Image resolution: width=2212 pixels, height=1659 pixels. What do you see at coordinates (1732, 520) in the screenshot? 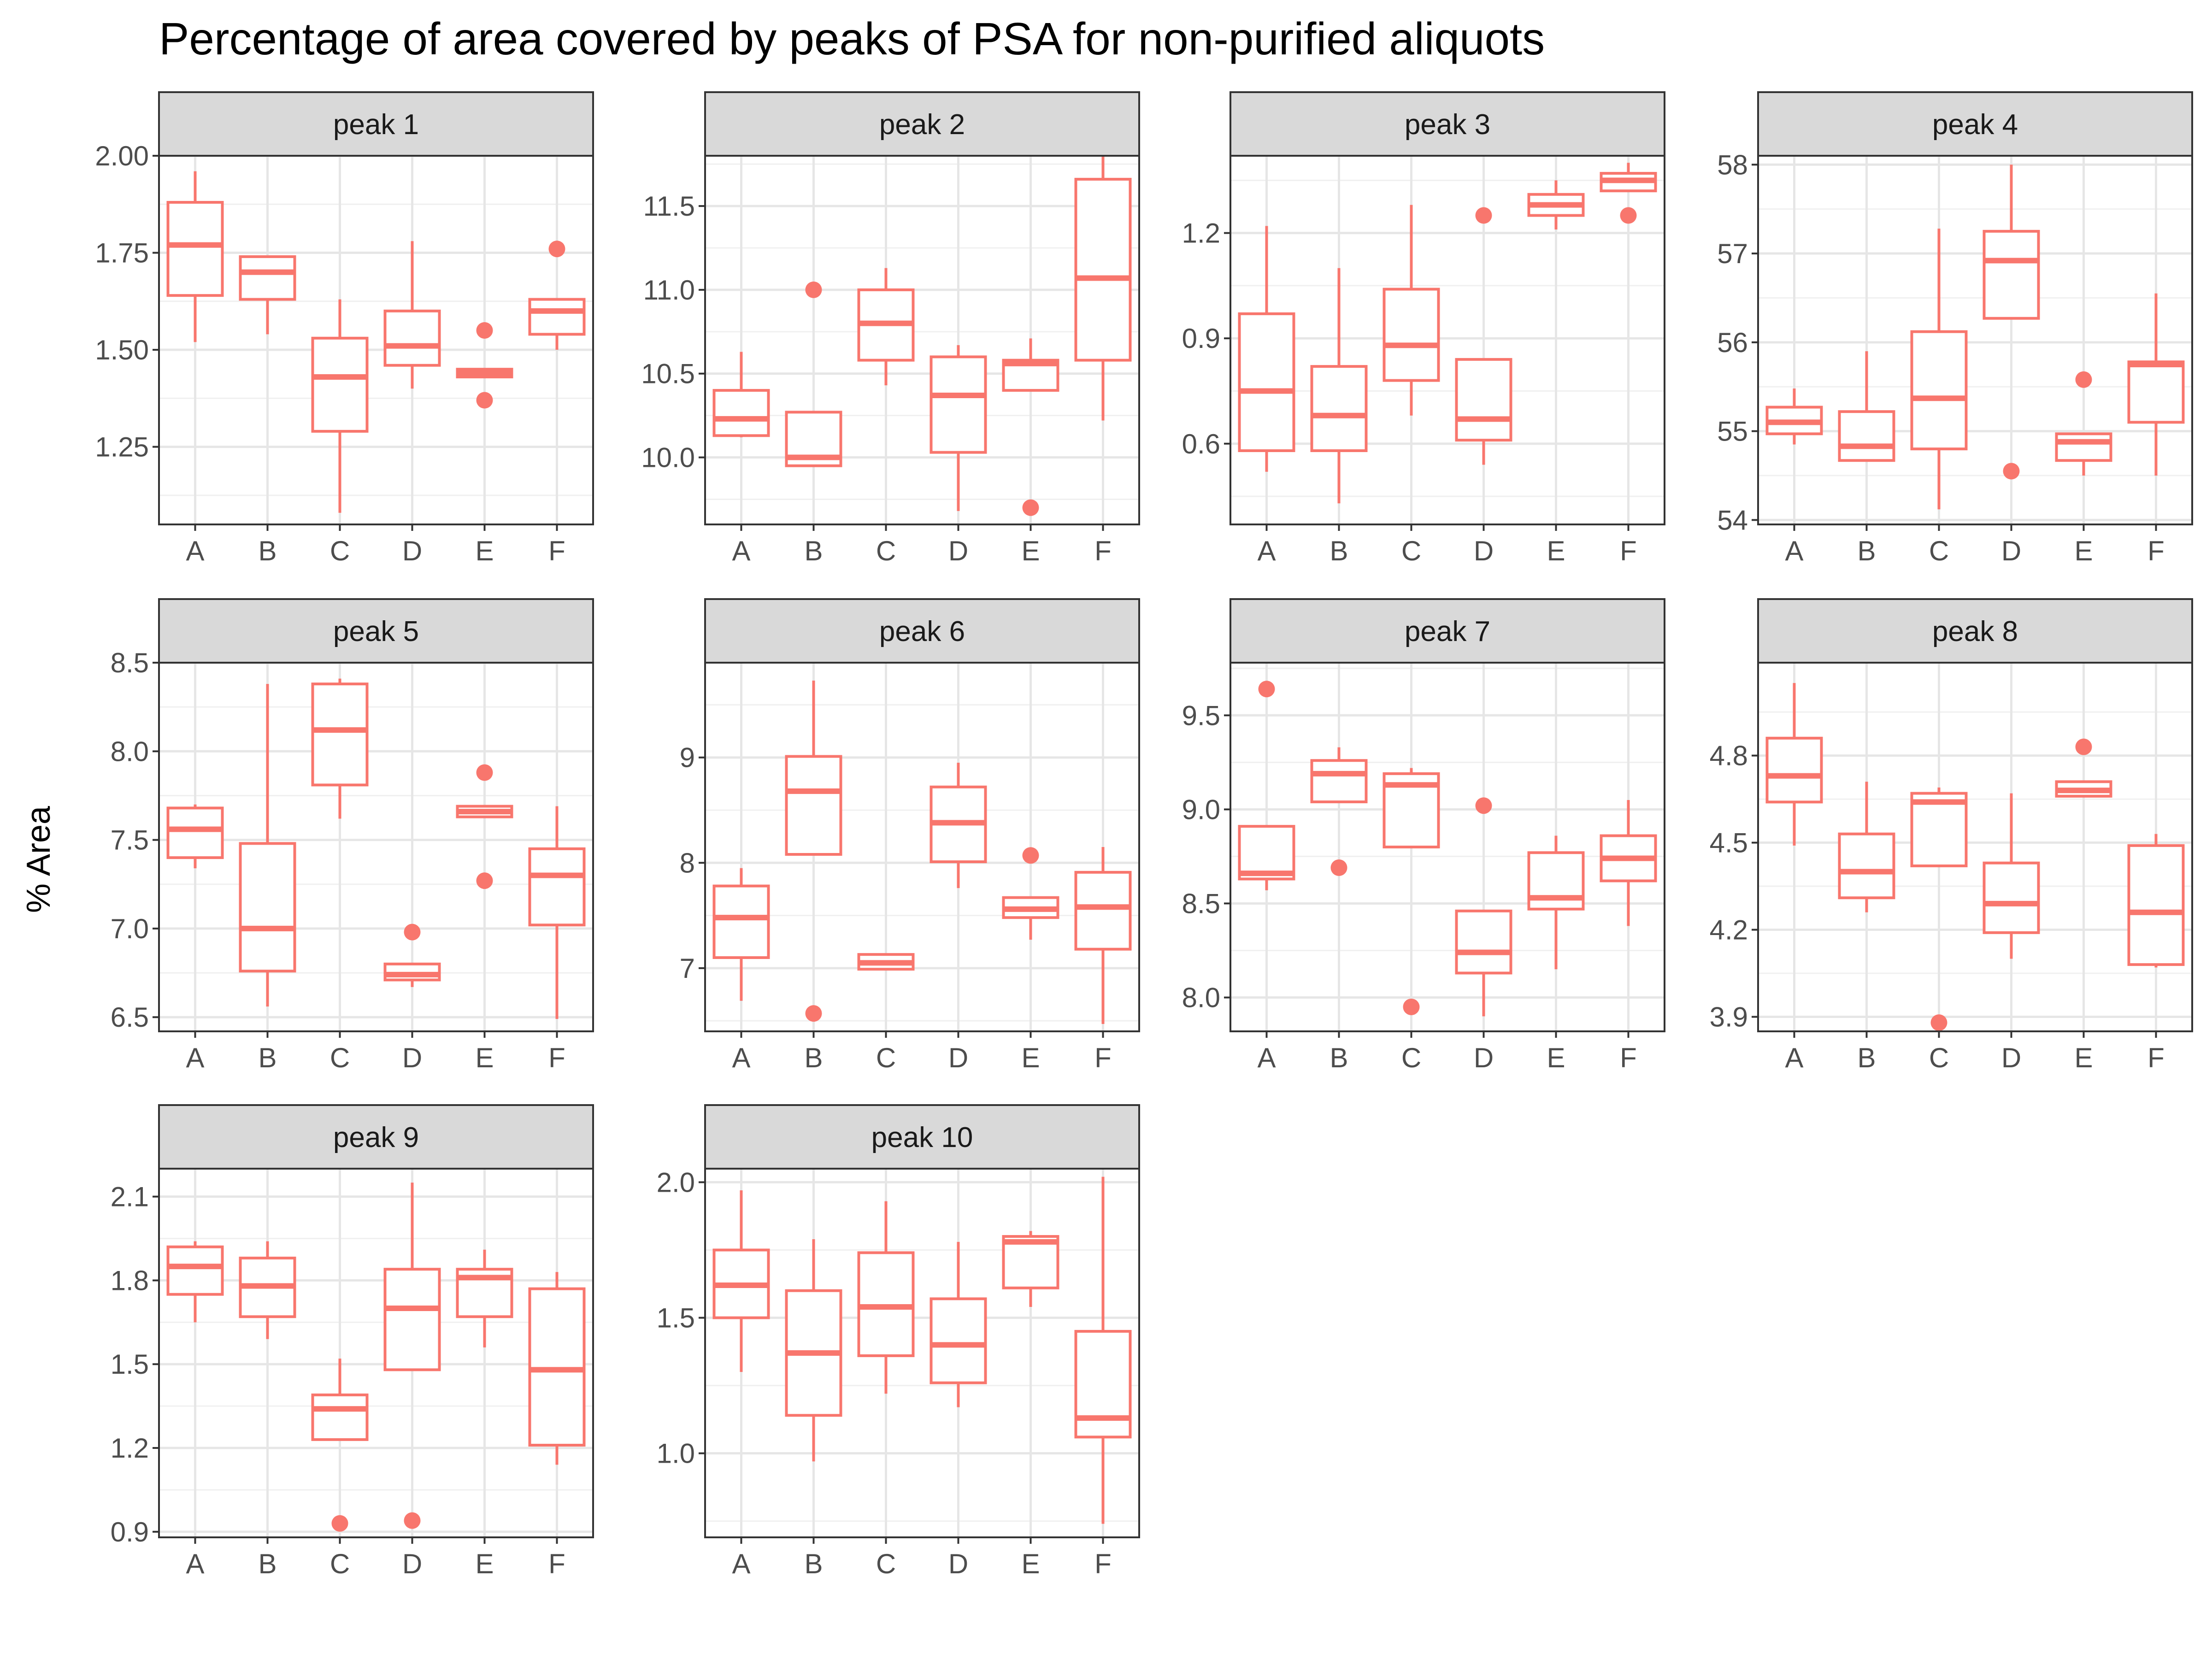
I see `facet-4-y-tick-label: 54` at bounding box center [1732, 520].